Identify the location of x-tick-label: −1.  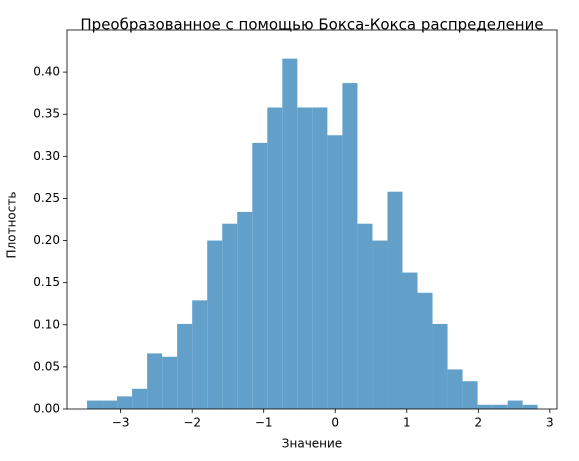
(264, 423).